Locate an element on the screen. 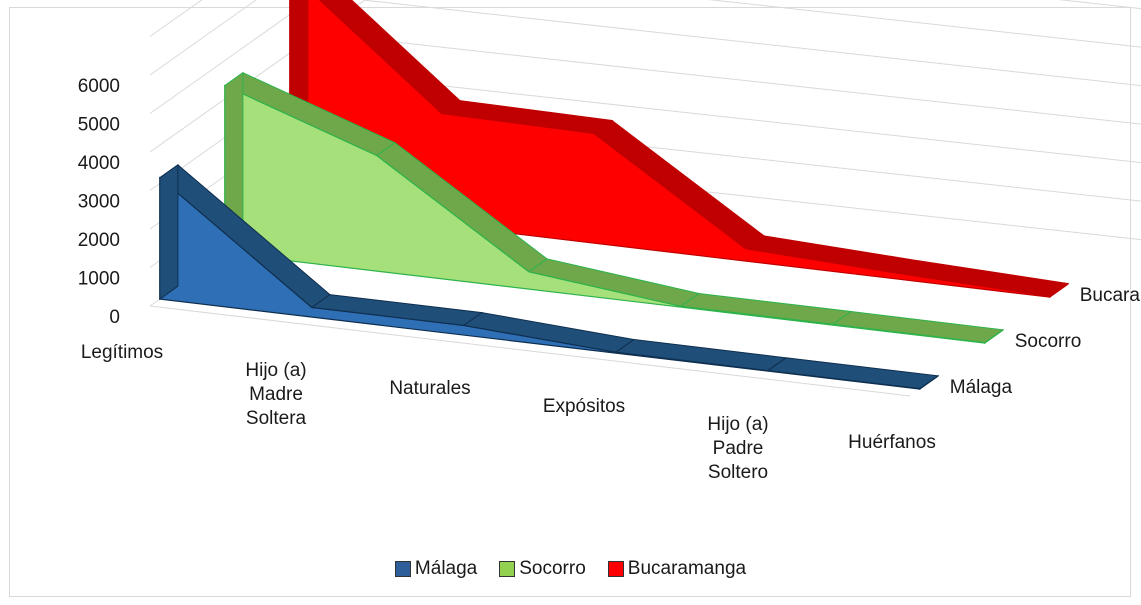 The height and width of the screenshot is (605, 1141). y-tick-label: 6000 is located at coordinates (99, 86).